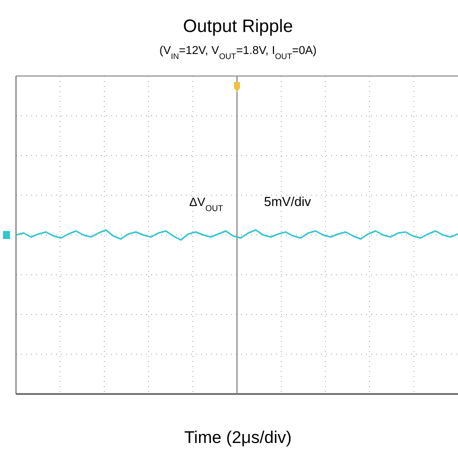 Image resolution: width=458 pixels, height=451 pixels. Describe the element at coordinates (238, 437) in the screenshot. I see `text: Time (2μs/div)` at that location.